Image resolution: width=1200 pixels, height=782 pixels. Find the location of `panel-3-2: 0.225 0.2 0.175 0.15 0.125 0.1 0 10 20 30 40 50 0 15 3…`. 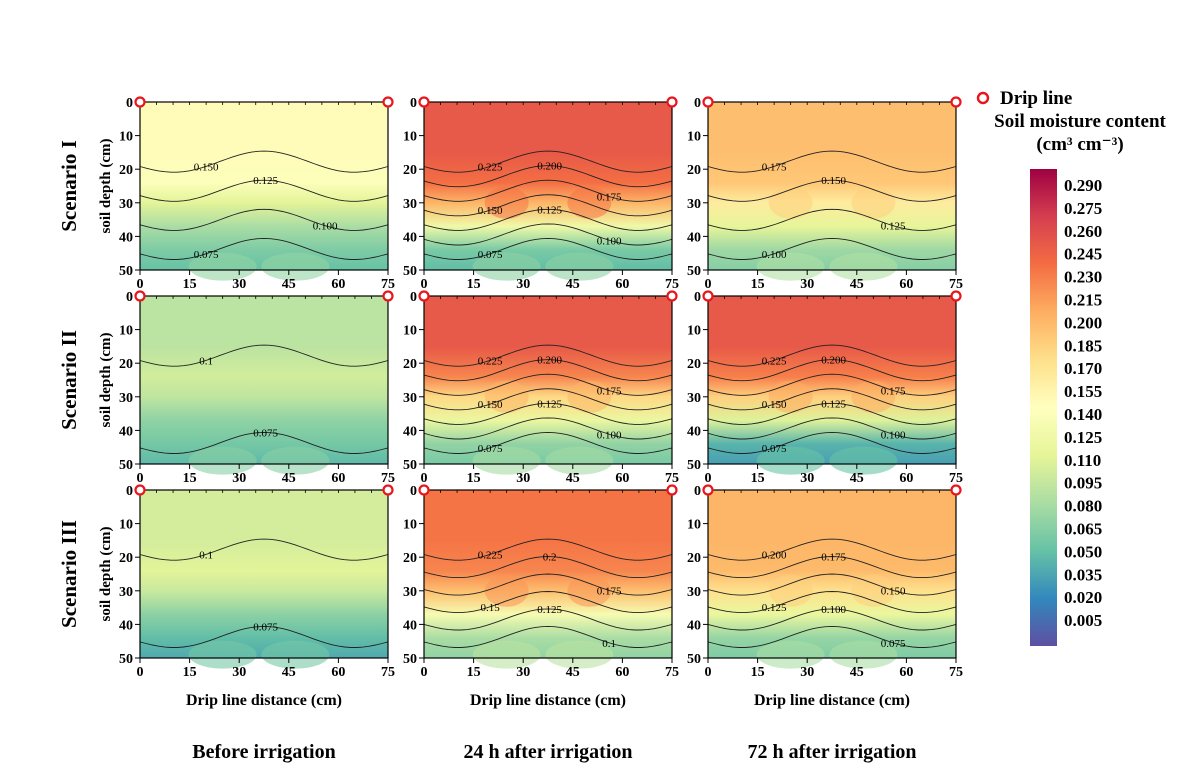

panel-3-2: 0.225 0.2 0.175 0.15 0.125 0.1 0 10 20 30 40 50 0 15 3… is located at coordinates (541, 596).